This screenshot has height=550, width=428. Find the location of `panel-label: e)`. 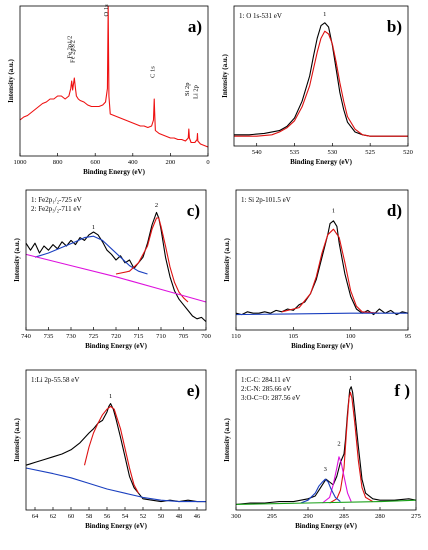

panel-label: e) is located at coordinates (193, 390).